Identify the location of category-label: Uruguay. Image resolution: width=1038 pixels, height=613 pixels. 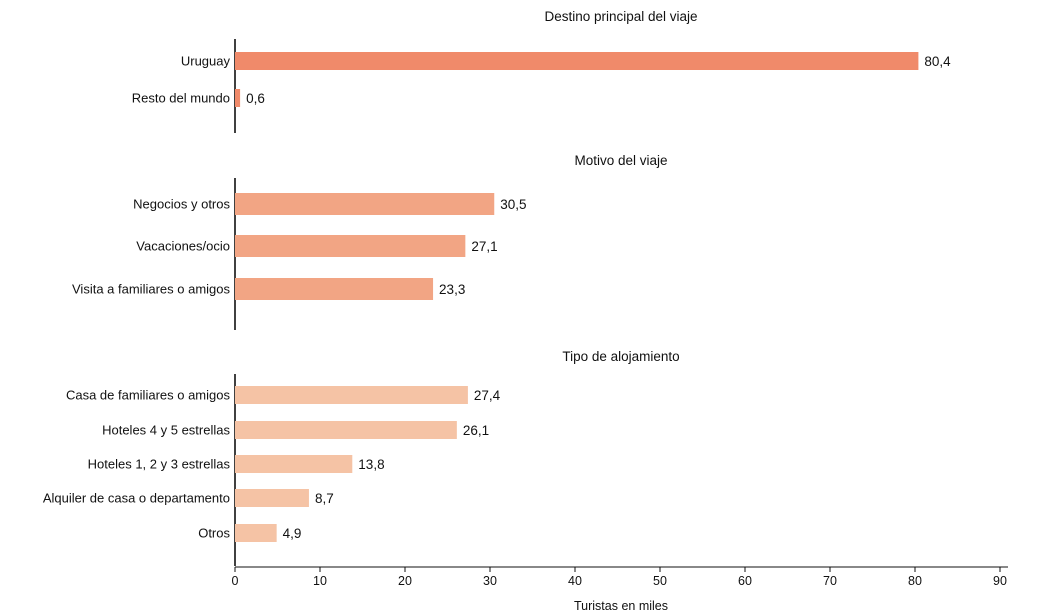
(206, 61).